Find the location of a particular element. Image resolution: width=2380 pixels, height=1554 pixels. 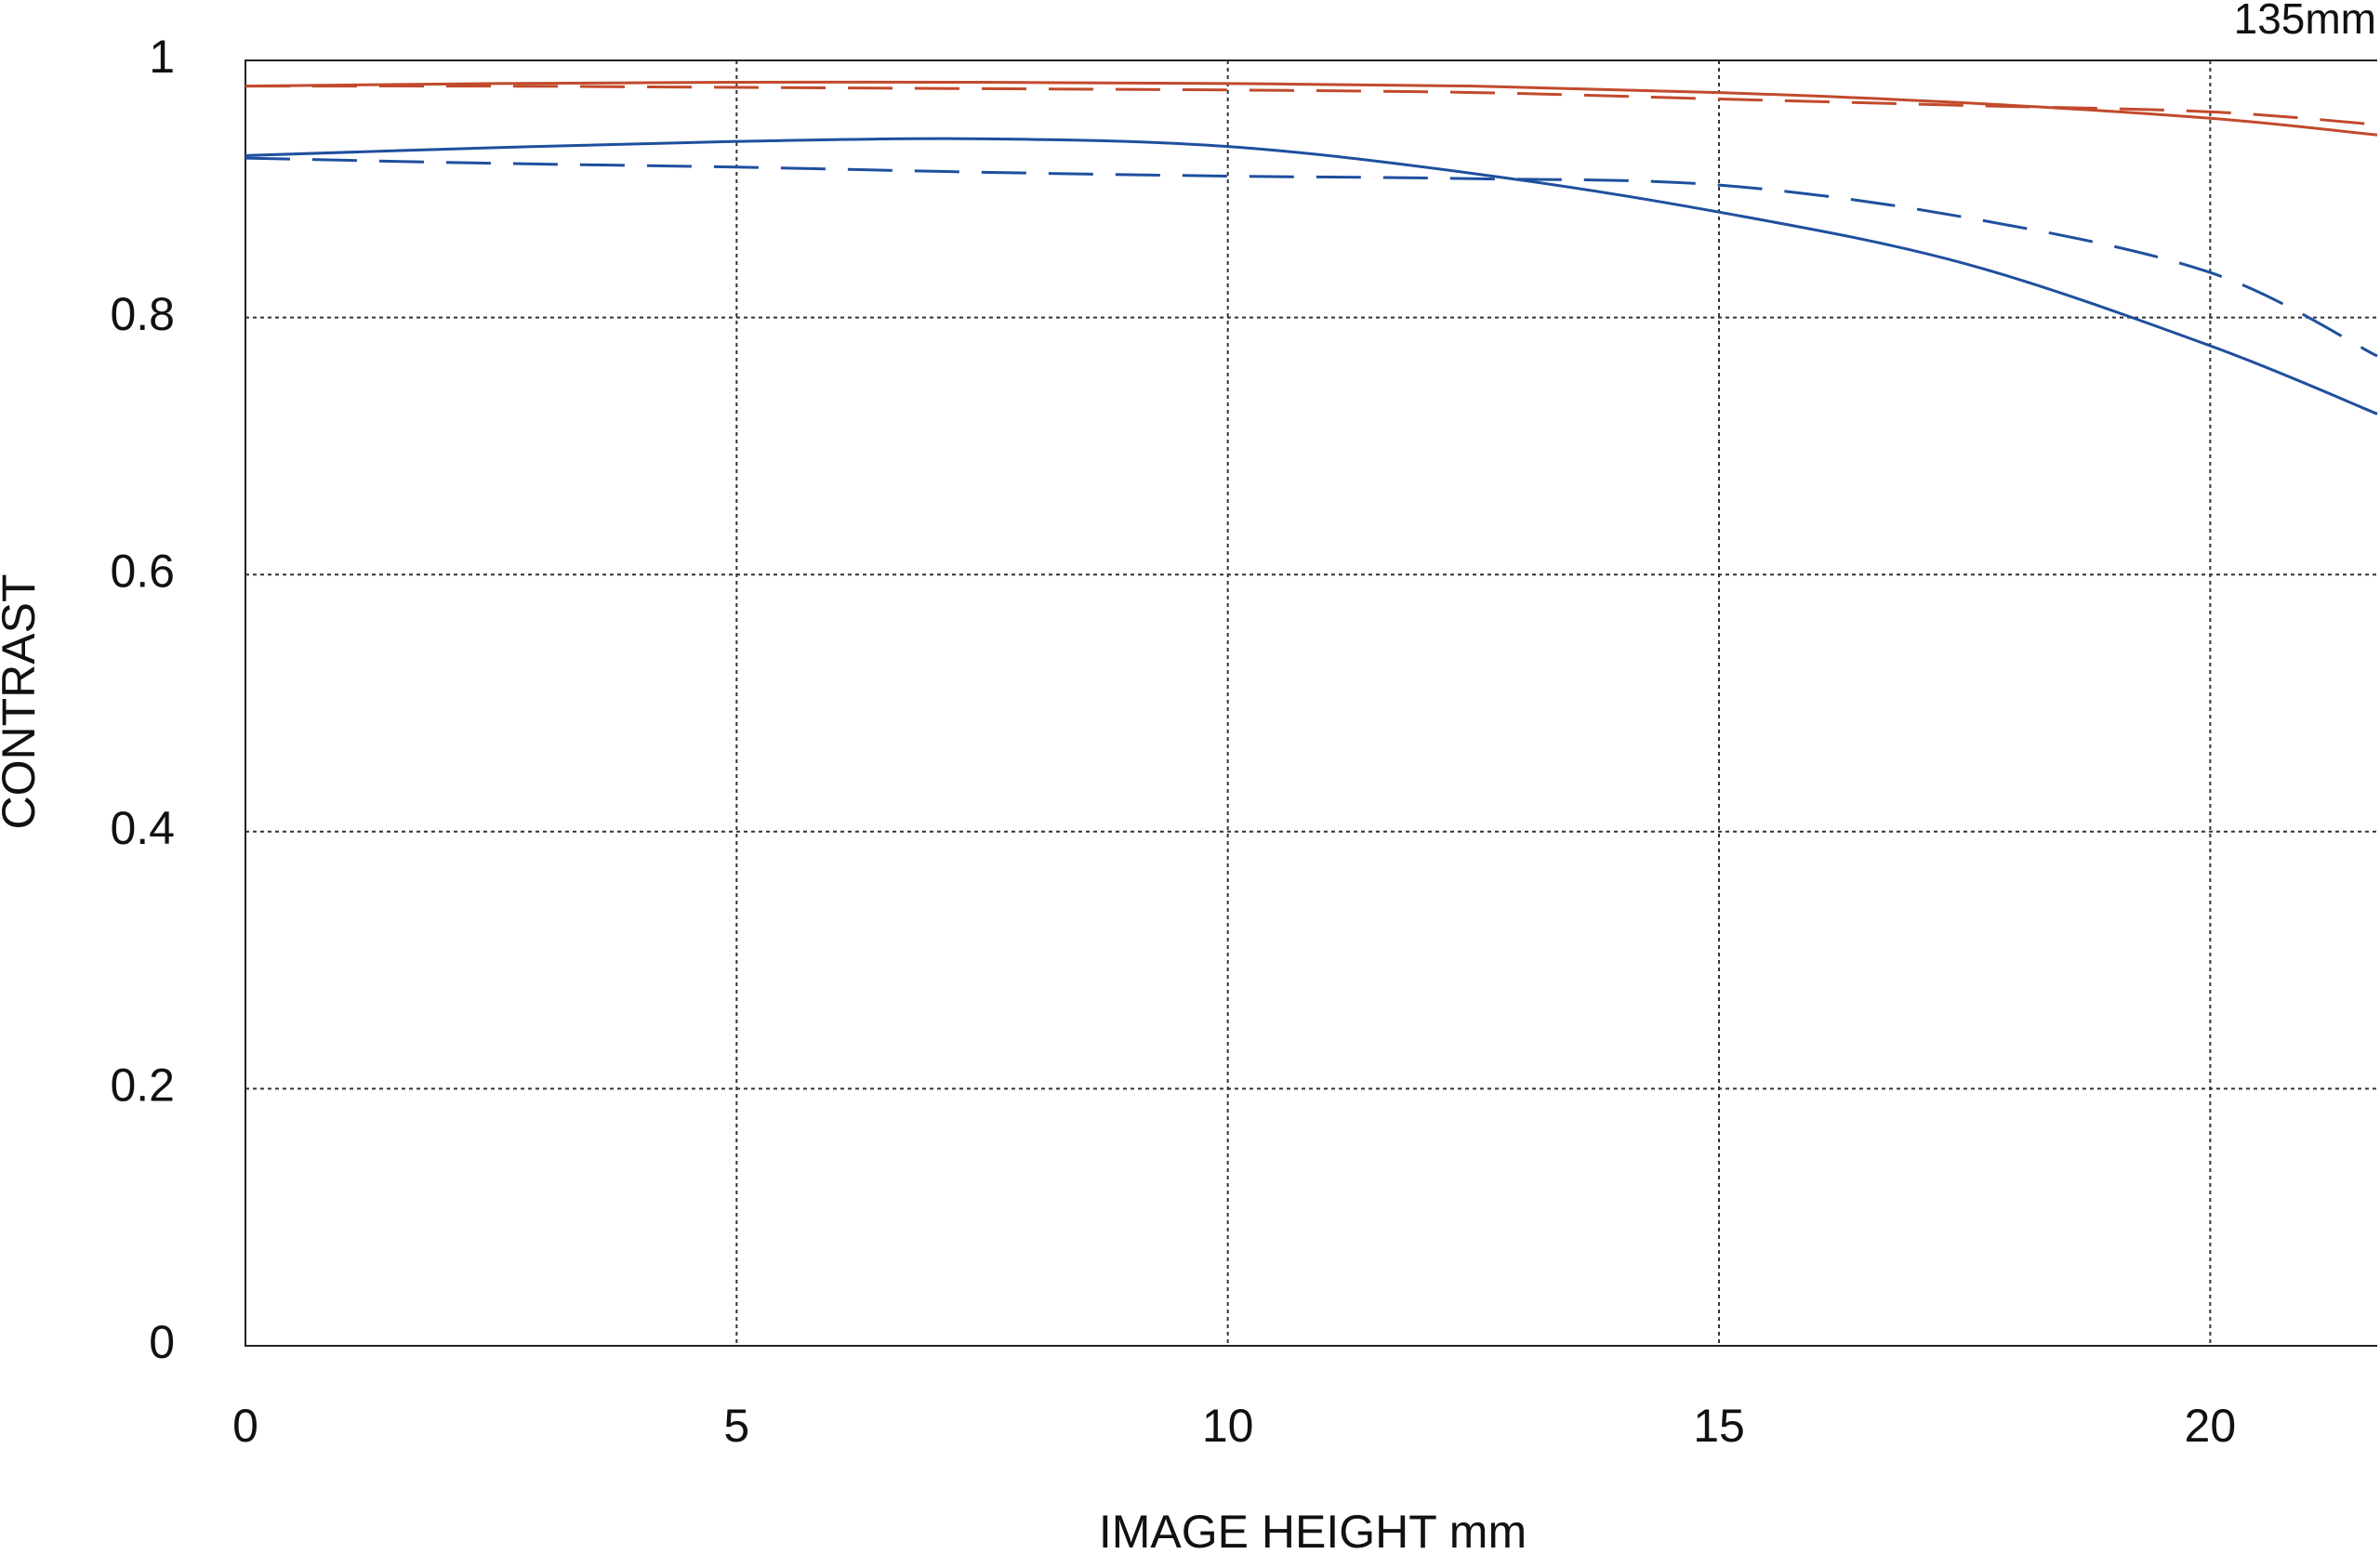

x-tick-label: 15 is located at coordinates (1719, 1426).